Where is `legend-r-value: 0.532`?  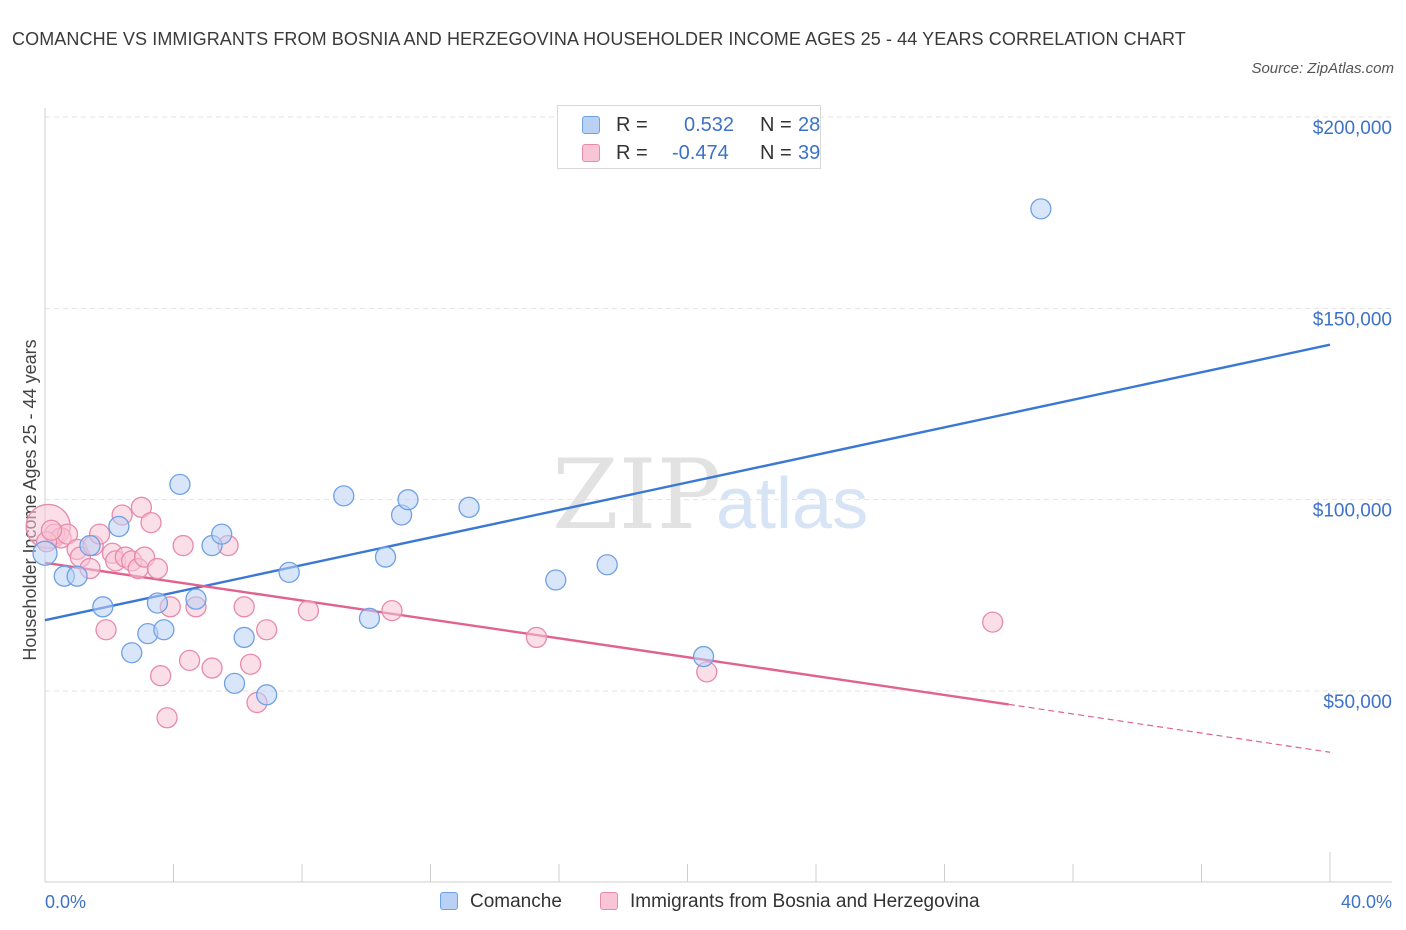 legend-r-value: 0.532 is located at coordinates (709, 125).